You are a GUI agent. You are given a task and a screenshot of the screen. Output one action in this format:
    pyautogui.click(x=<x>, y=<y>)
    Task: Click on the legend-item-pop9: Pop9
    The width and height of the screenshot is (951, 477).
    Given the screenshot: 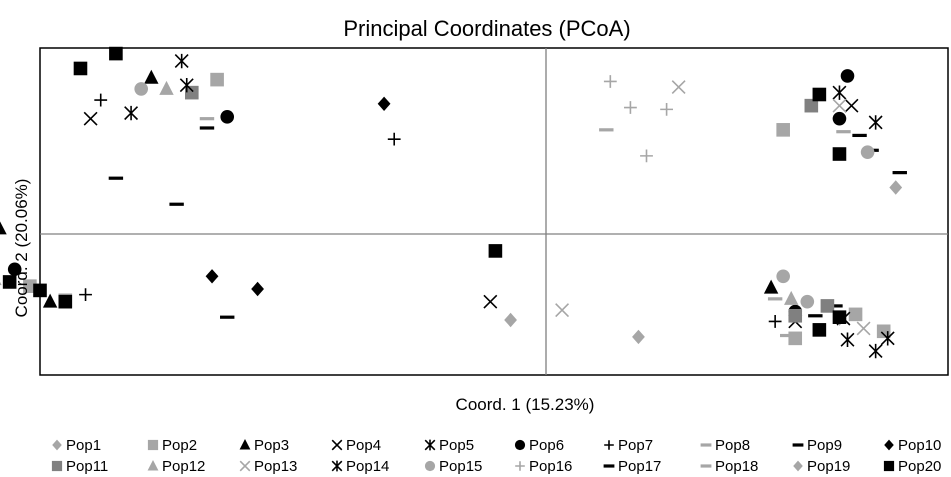 What is the action you would take?
    pyautogui.click(x=817, y=445)
    